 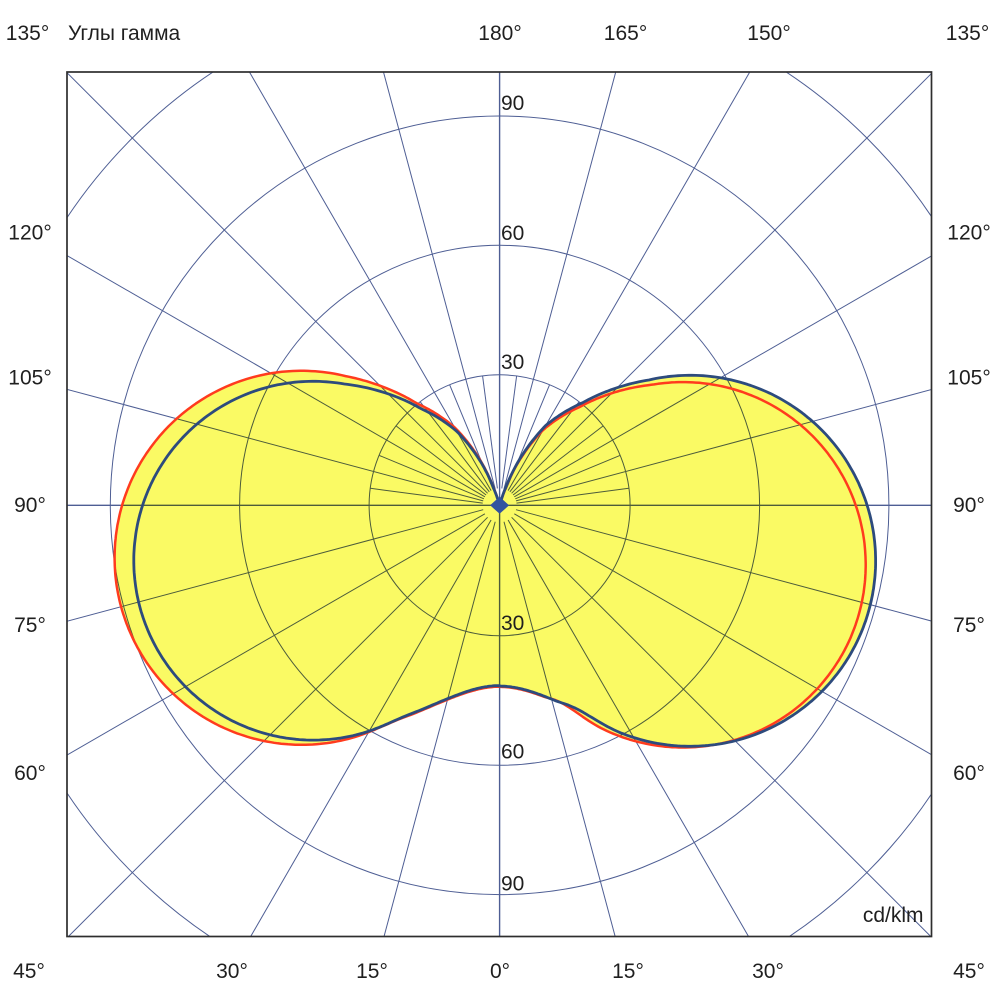 What do you see at coordinates (768, 33) in the screenshot?
I see `svg-text: 150°` at bounding box center [768, 33].